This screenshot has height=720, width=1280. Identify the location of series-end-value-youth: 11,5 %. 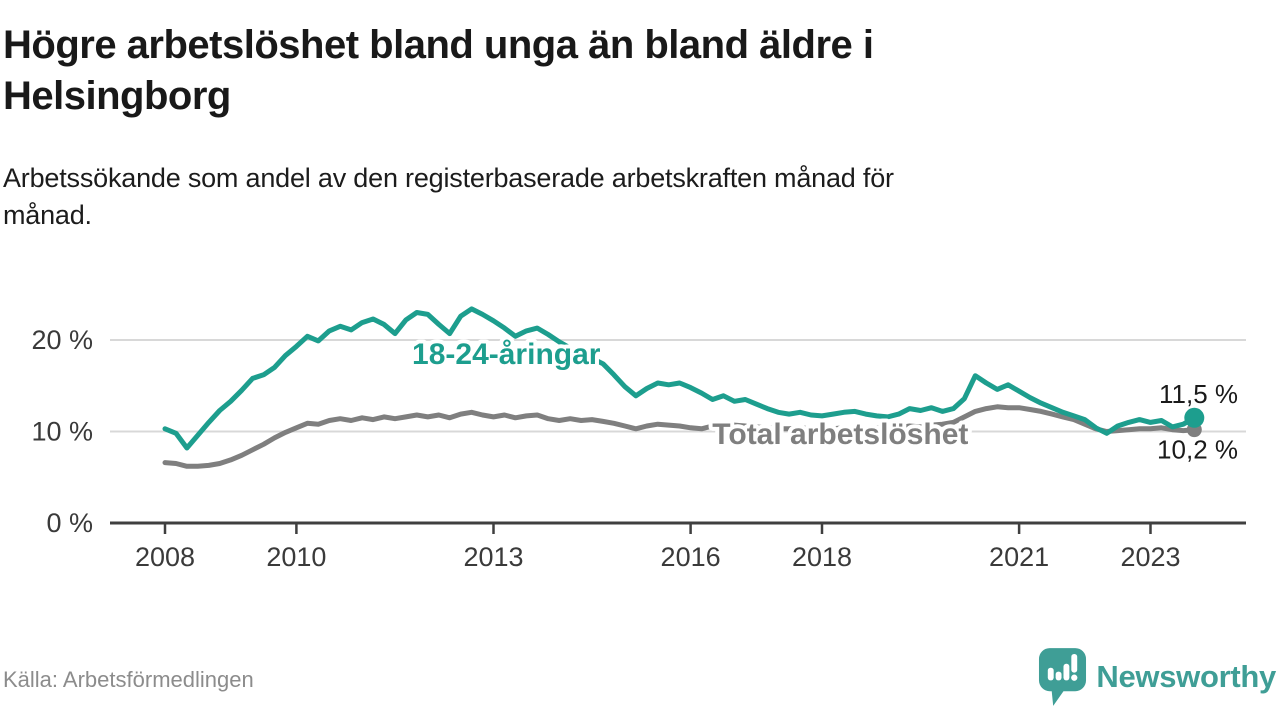
(1198, 394).